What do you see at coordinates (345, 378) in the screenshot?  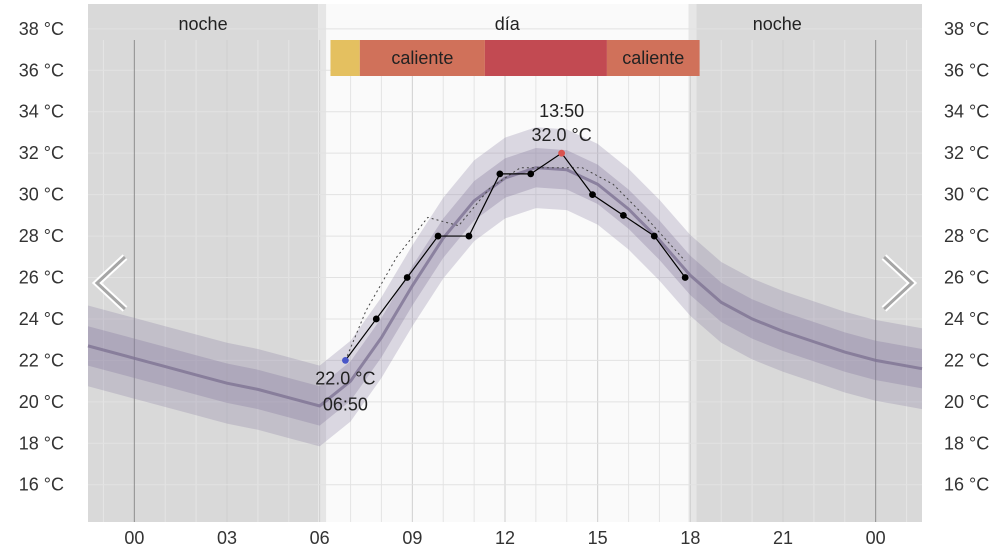 I see `min-value-label: 22.0 °C` at bounding box center [345, 378].